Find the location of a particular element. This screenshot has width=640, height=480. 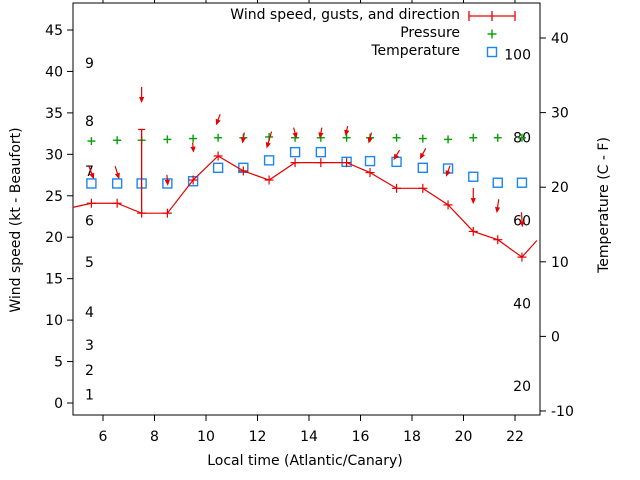

y-left-tick-label: 25 is located at coordinates (54, 197).